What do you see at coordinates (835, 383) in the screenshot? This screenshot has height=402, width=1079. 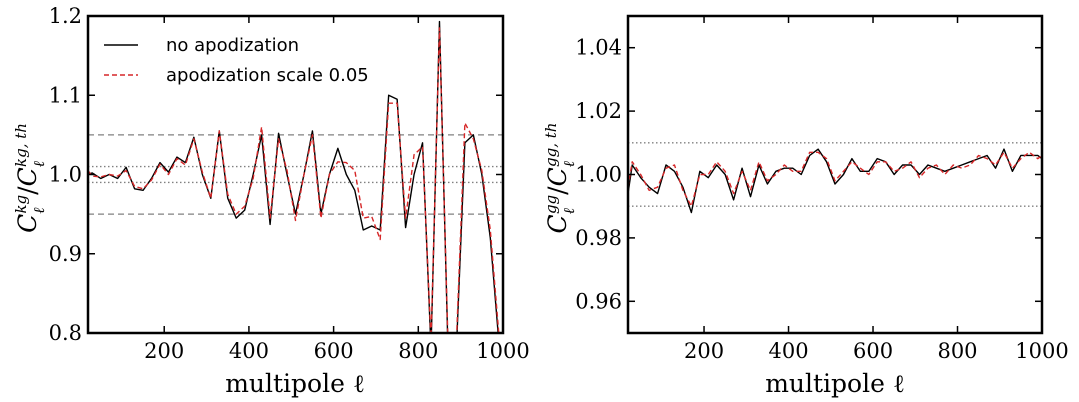 I see `gg-x-axis-label: multipole ℓ` at bounding box center [835, 383].